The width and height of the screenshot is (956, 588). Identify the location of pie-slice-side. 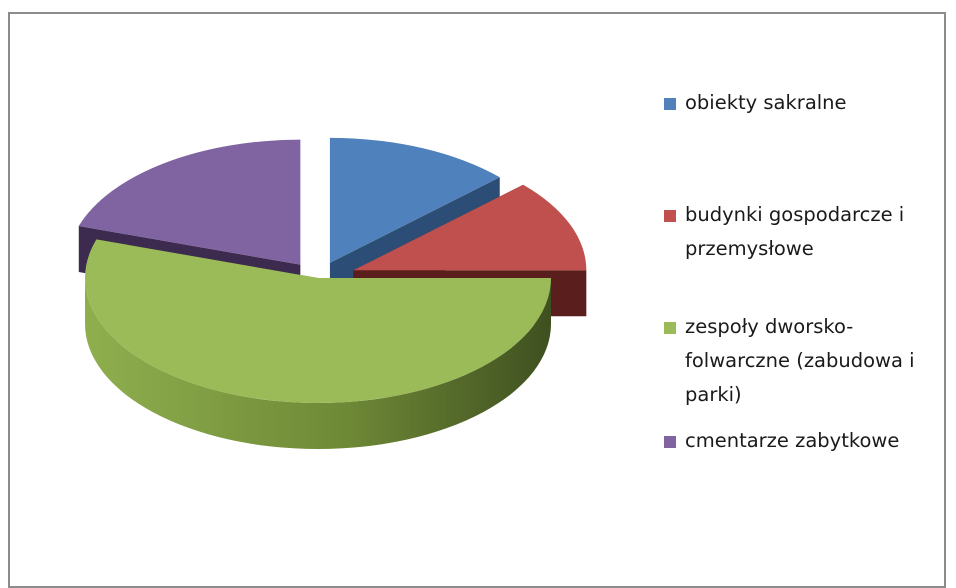
(318, 363).